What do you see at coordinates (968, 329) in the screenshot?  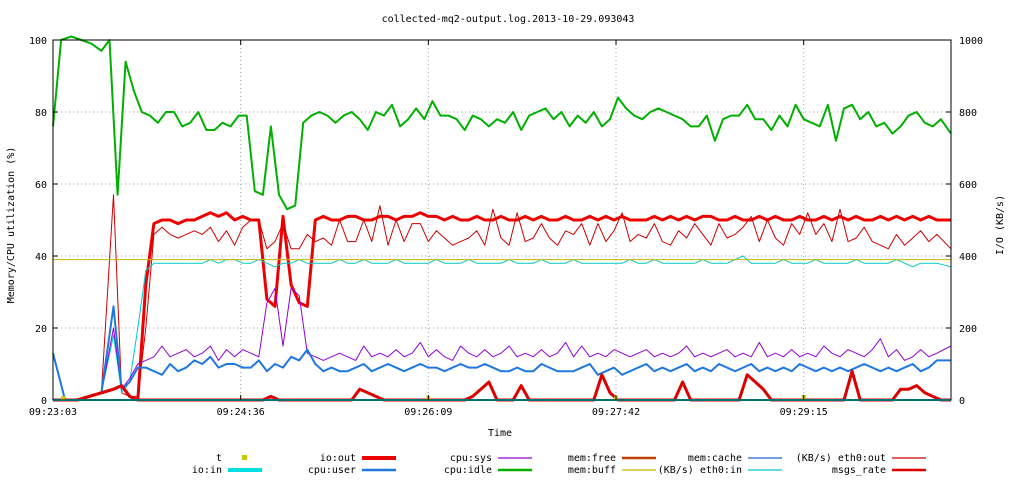 I see `y2-tick-label: 200` at bounding box center [968, 329].